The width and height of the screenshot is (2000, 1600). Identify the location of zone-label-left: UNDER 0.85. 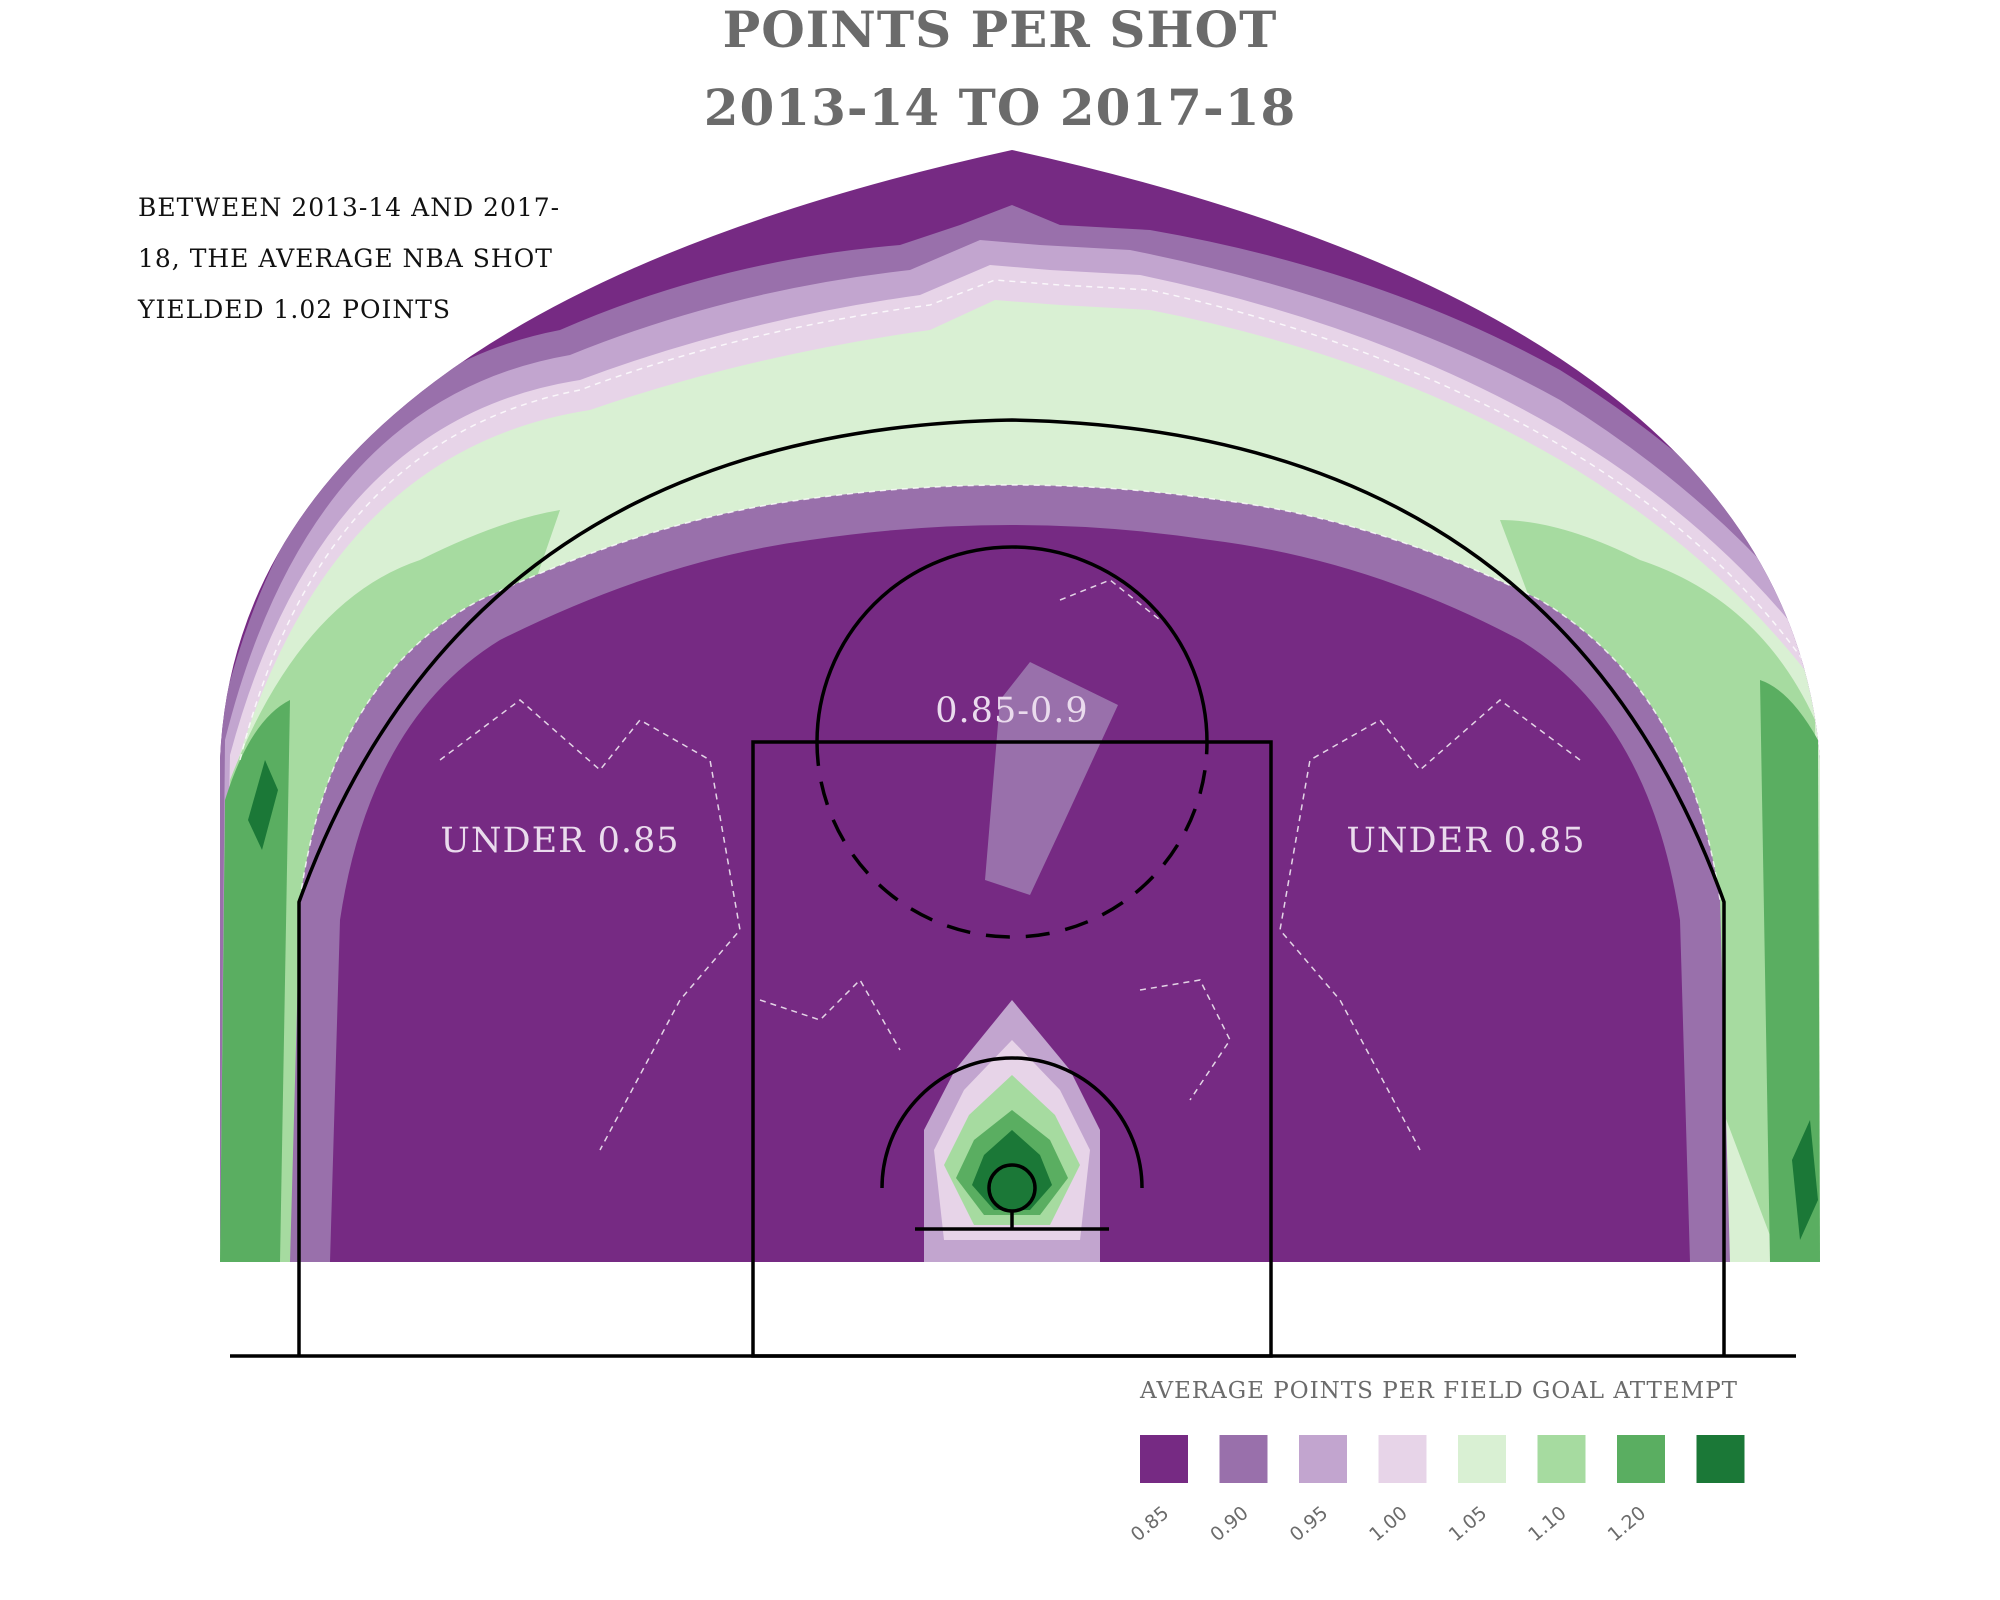
(559, 841).